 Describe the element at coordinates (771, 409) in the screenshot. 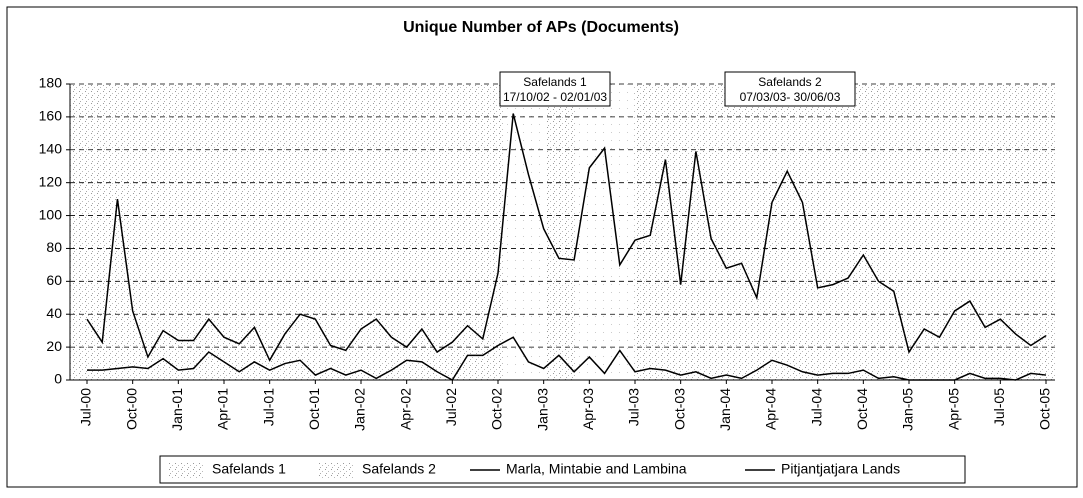

I see `x-tick-label: Apr-04` at that location.